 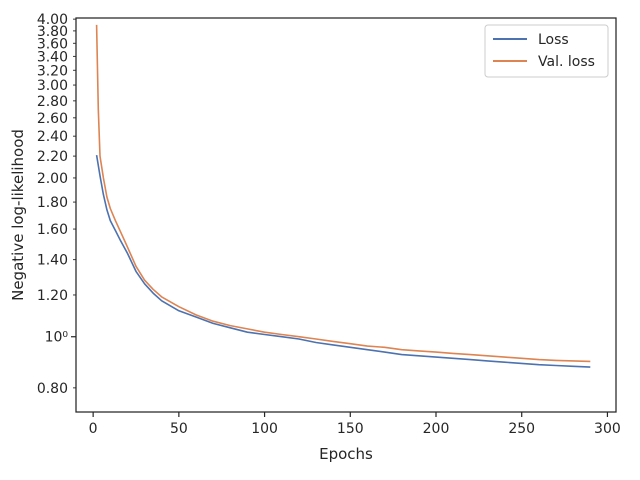 I want to click on y-tick-label: 3.60, so click(x=52, y=44).